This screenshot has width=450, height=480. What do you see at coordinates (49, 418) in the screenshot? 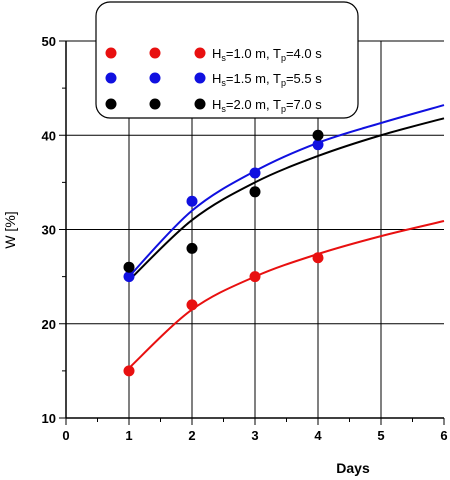
I see `y-tick-label: 10` at bounding box center [49, 418].